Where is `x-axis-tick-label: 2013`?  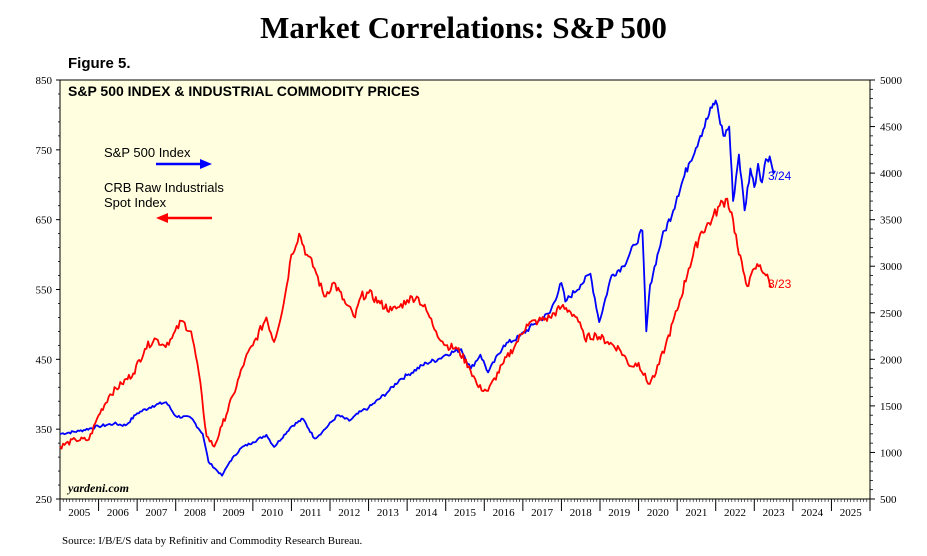 x-axis-tick-label: 2013 is located at coordinates (388, 513).